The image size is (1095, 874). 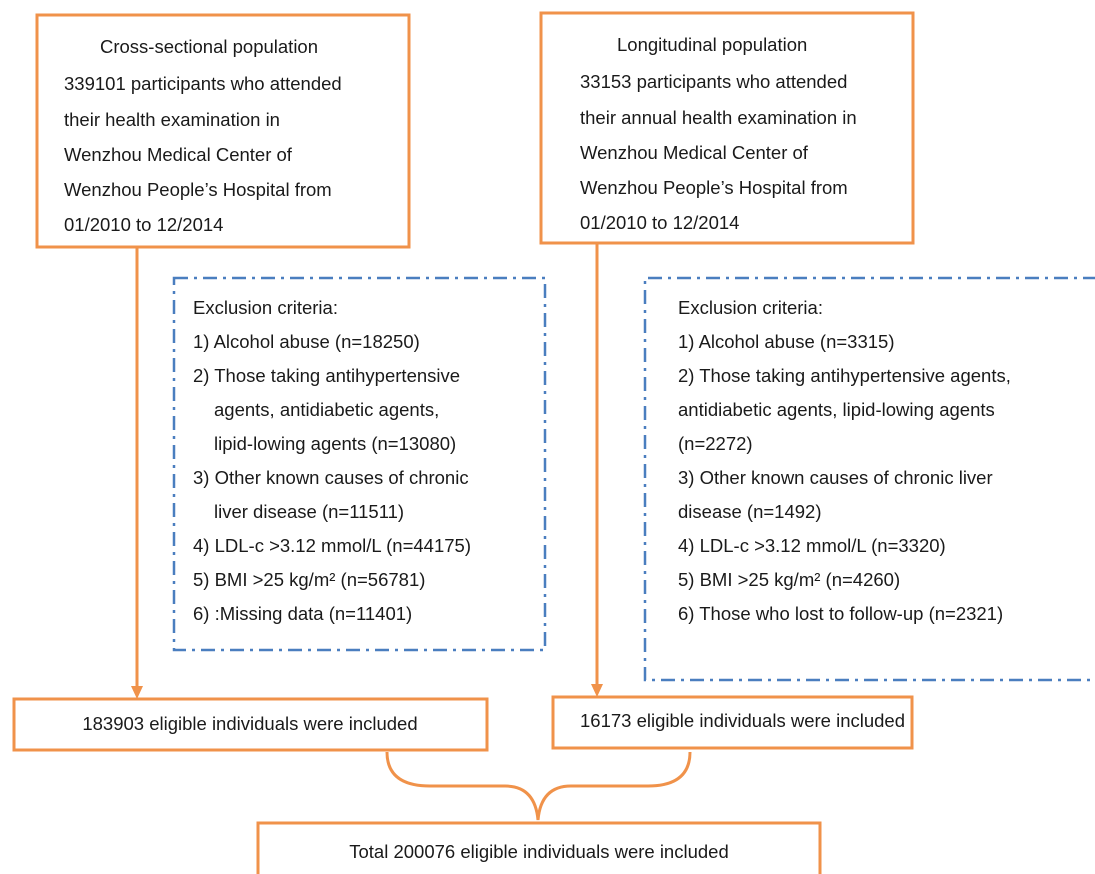 I want to click on exclusion-item: lipid-lowing agents (n=13080), so click(x=335, y=443).